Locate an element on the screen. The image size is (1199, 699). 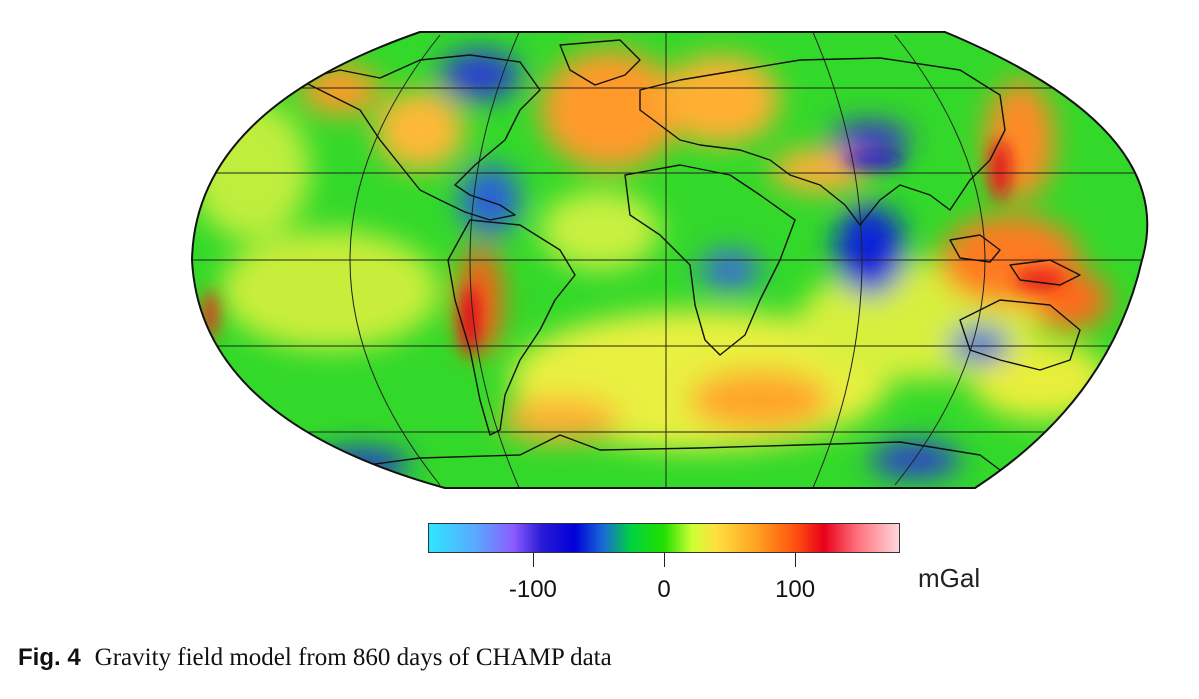
colorbar-unit-label: mGal is located at coordinates (949, 578).